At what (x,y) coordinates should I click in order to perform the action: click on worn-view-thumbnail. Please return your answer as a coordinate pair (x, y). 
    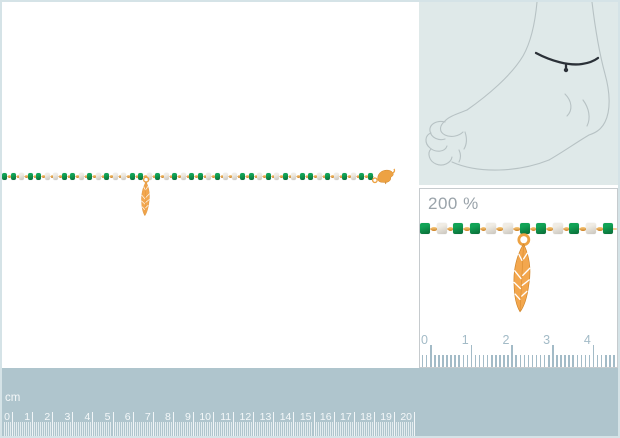
    Looking at the image, I should click on (518, 93).